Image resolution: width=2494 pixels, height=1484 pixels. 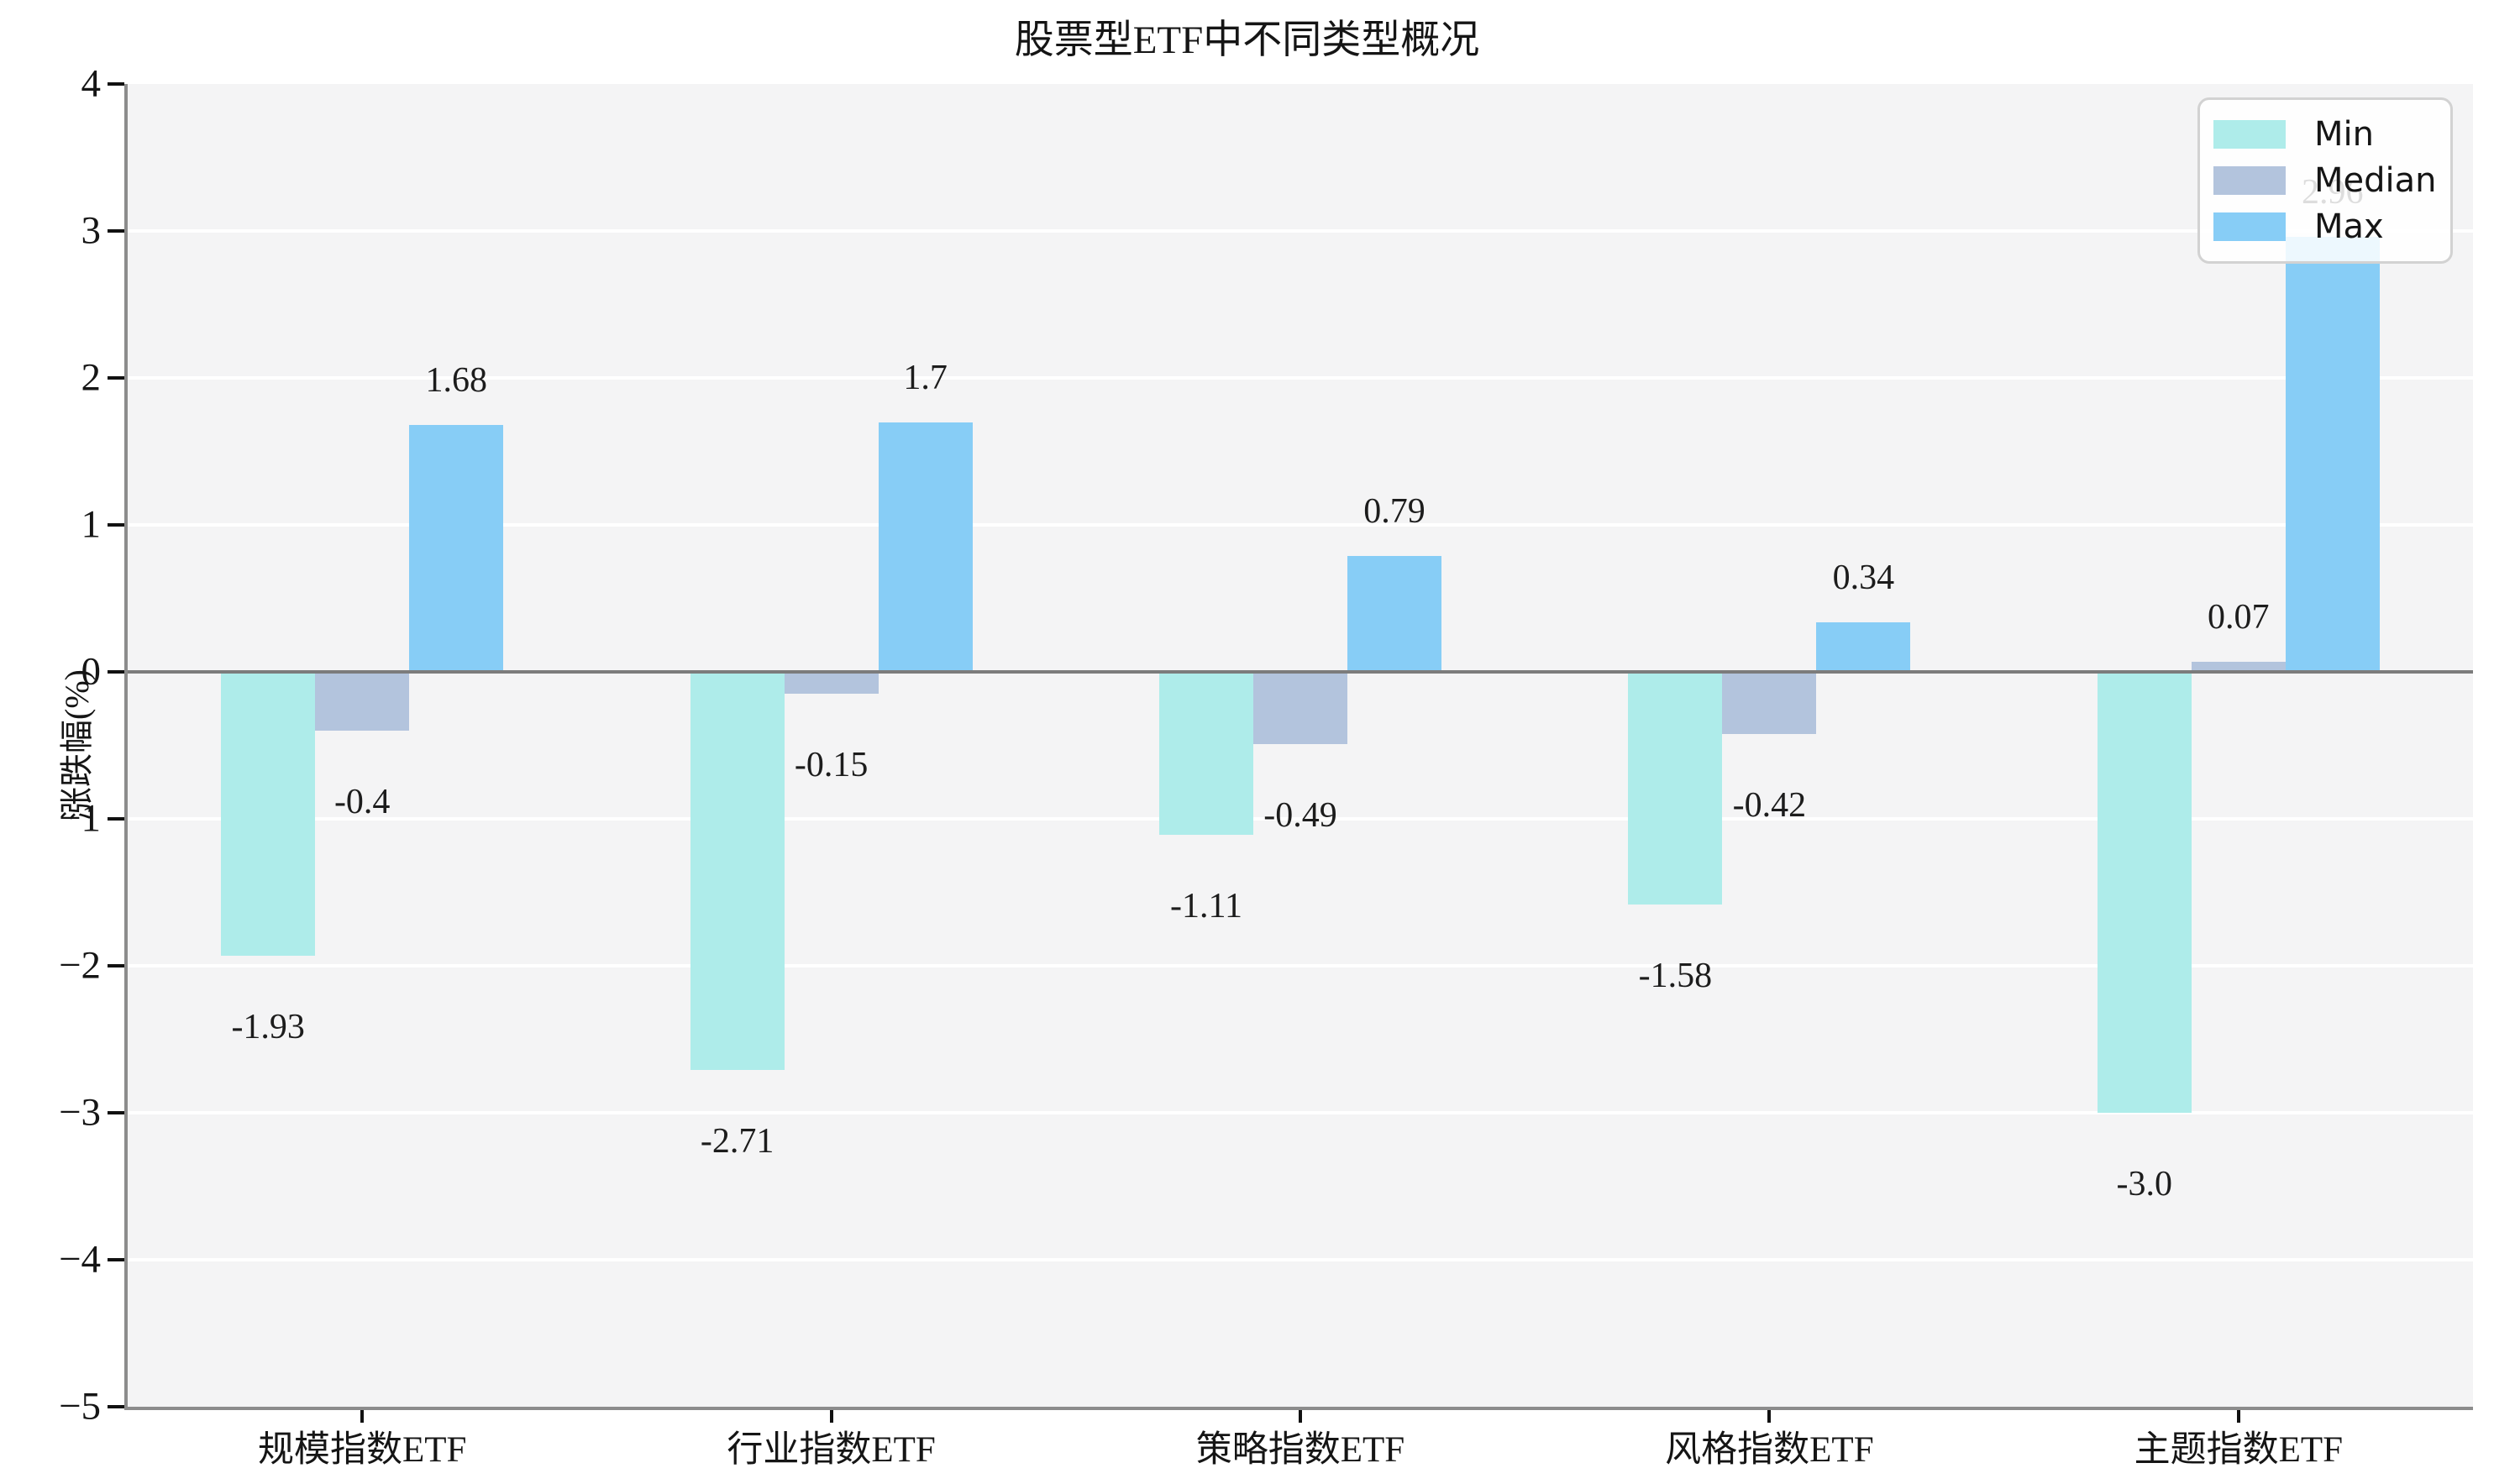 What do you see at coordinates (79, 819) in the screenshot?
I see `y-tick-label-−1: −1` at bounding box center [79, 819].